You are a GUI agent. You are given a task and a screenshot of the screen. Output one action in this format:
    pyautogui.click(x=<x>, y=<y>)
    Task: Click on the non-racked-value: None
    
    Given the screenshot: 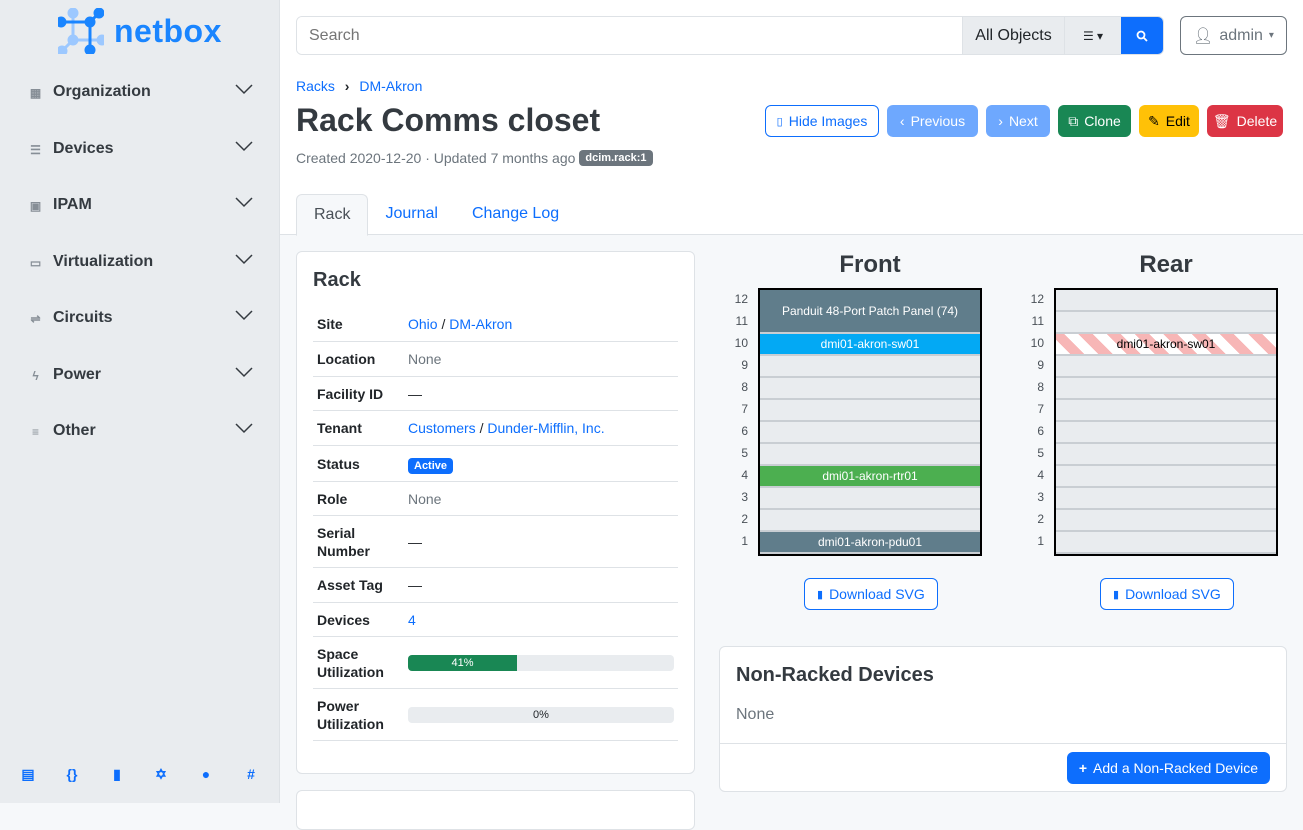 What is the action you would take?
    pyautogui.click(x=755, y=714)
    